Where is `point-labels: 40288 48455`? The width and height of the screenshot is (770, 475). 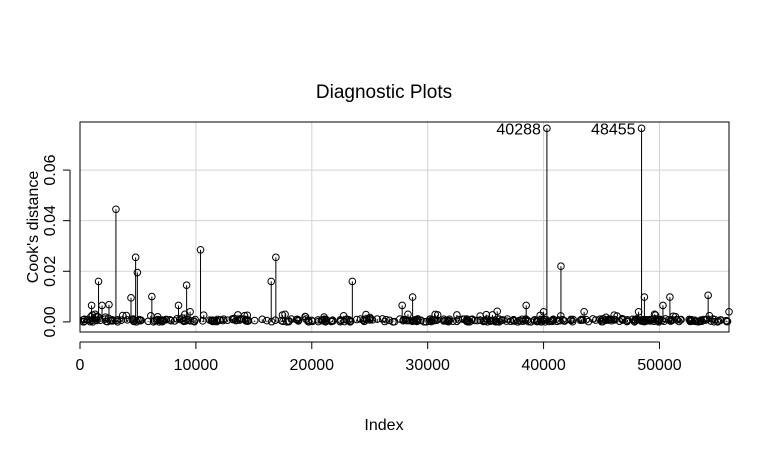
point-labels: 40288 48455 is located at coordinates (565, 129).